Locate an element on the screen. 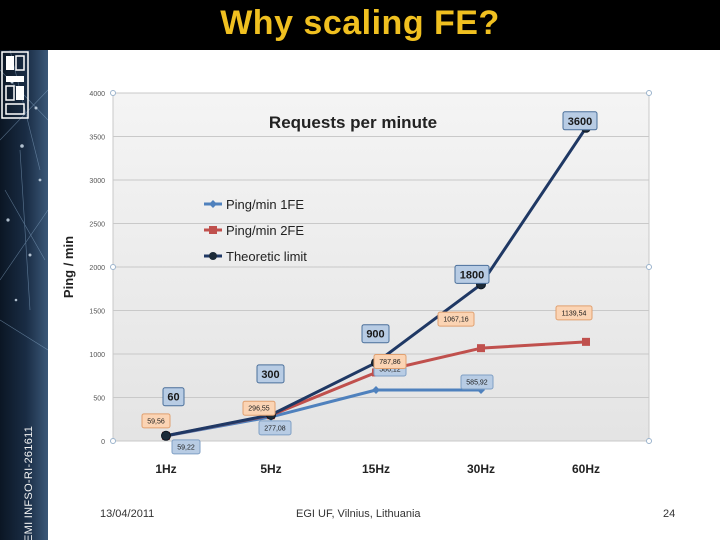 This screenshot has height=540, width=720. chart-legend: Ping/min 1FE Ping/min 2FE Theoretic limit is located at coordinates (255, 230).